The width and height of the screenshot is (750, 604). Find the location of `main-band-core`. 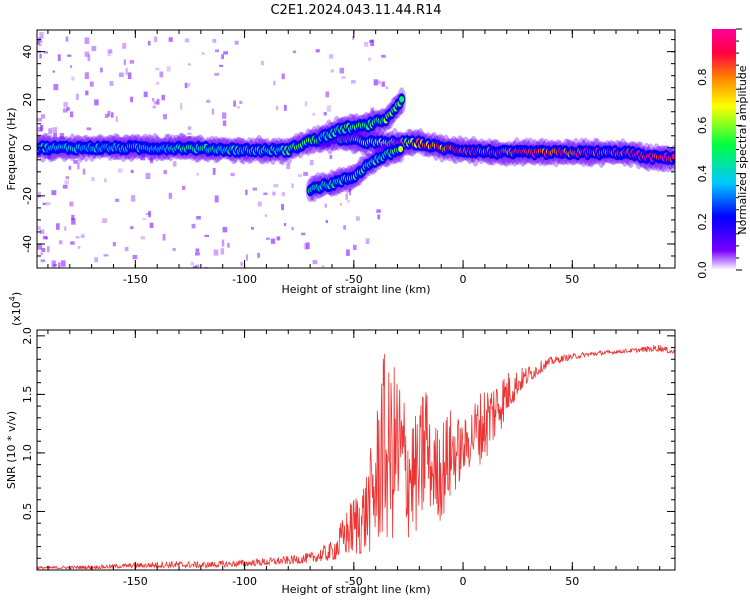

main-band-core is located at coordinates (673, 156).